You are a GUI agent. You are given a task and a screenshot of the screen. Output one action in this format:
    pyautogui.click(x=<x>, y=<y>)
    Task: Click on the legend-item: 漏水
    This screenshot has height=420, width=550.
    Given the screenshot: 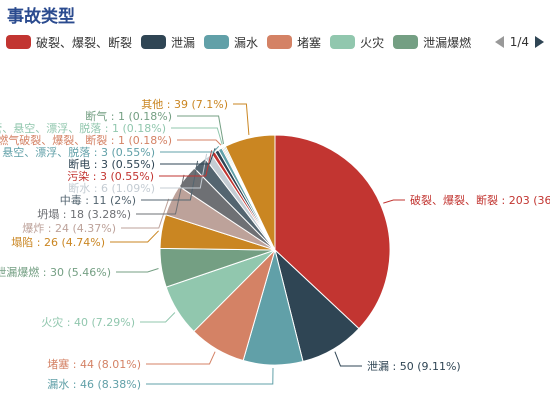 What is the action you would take?
    pyautogui.click(x=231, y=42)
    